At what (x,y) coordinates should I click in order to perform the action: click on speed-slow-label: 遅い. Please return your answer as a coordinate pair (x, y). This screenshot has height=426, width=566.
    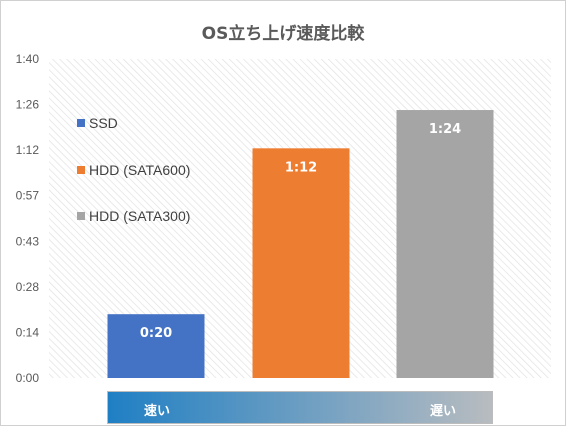
    Looking at the image, I should click on (442, 411).